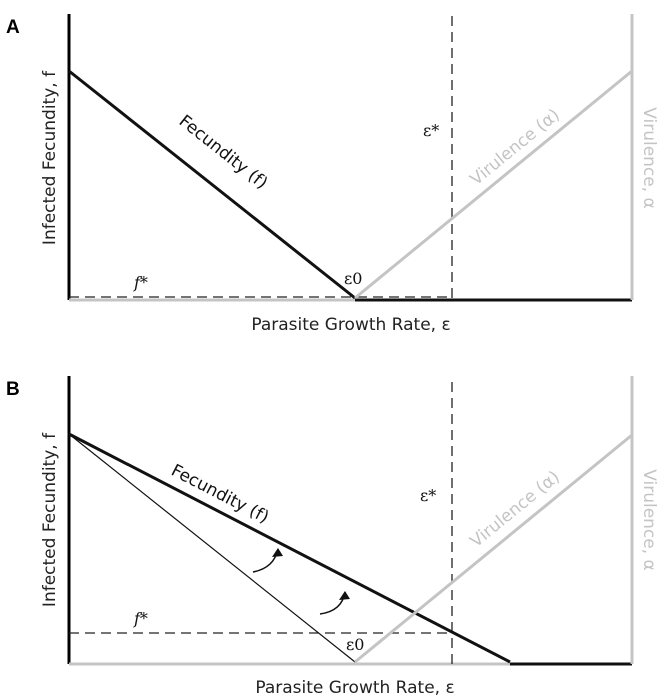 The height and width of the screenshot is (699, 657). I want to click on panel-a-virulence-line, so click(493, 184).